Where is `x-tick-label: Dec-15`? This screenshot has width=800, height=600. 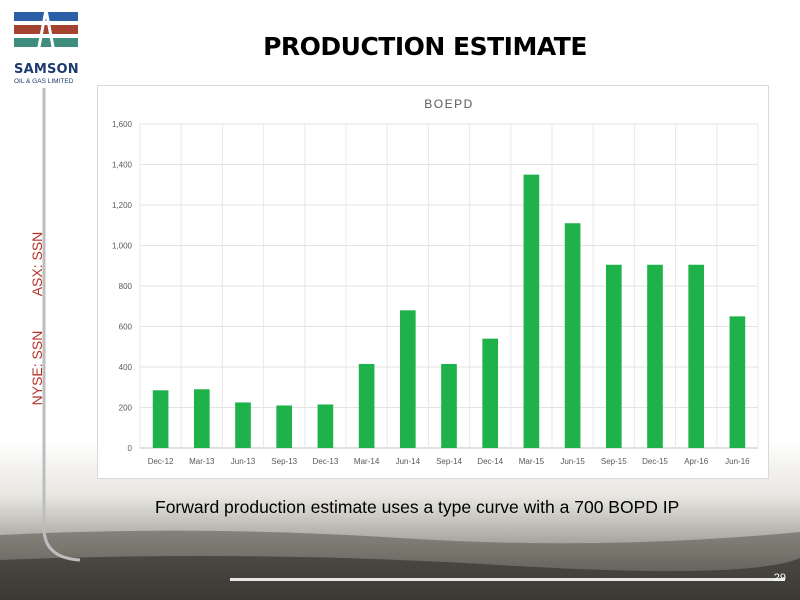
x-tick-label: Dec-15 is located at coordinates (655, 461).